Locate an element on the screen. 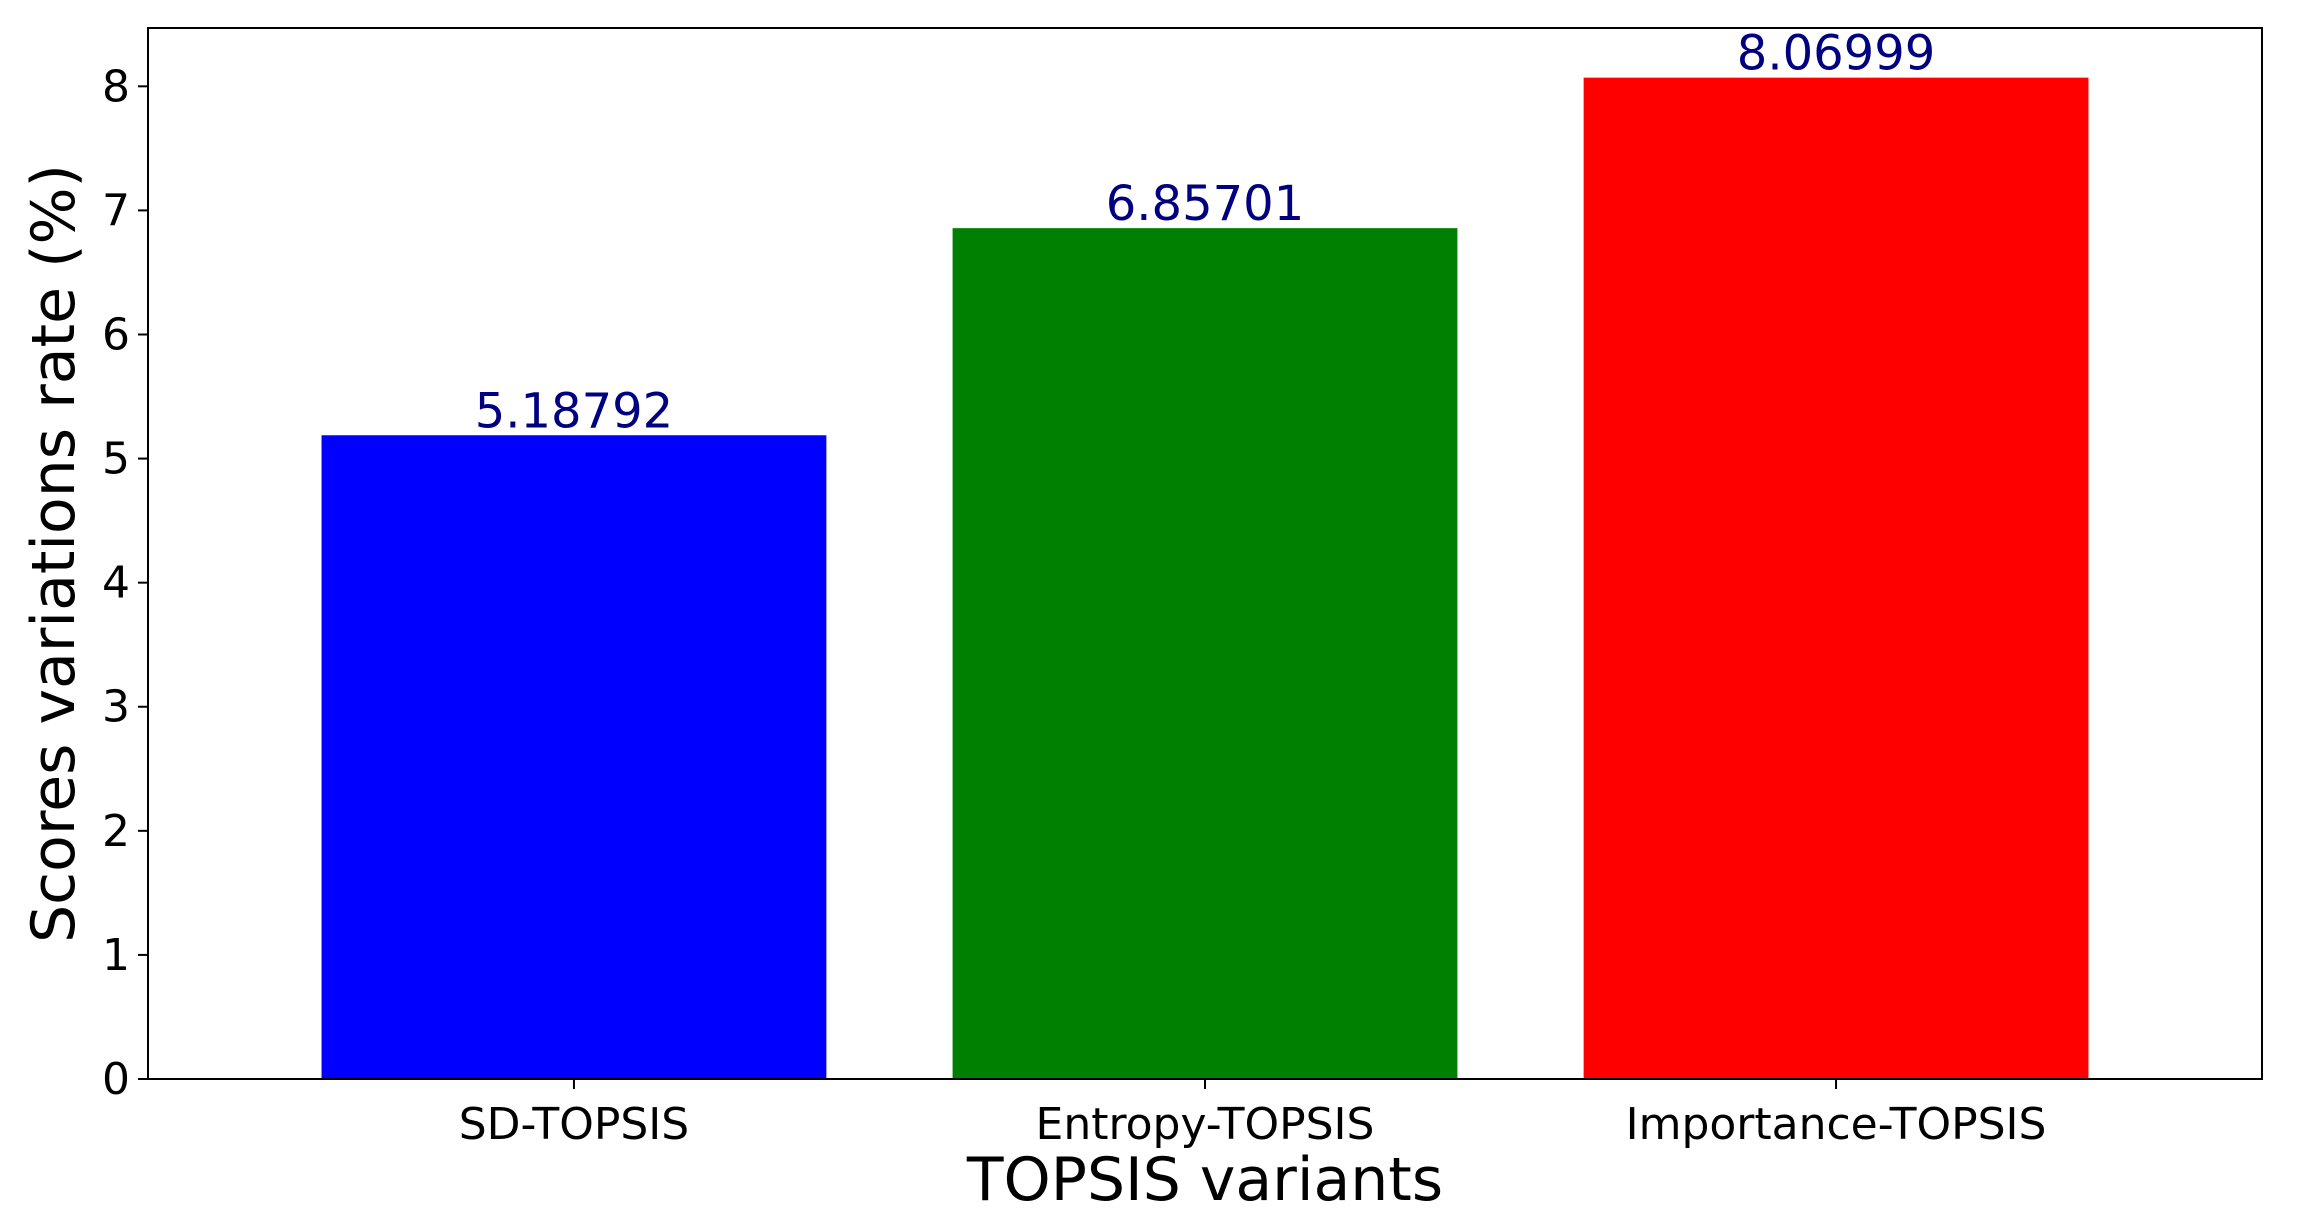 The height and width of the screenshot is (1222, 2304). y-tick-label: 5 is located at coordinates (116, 459).